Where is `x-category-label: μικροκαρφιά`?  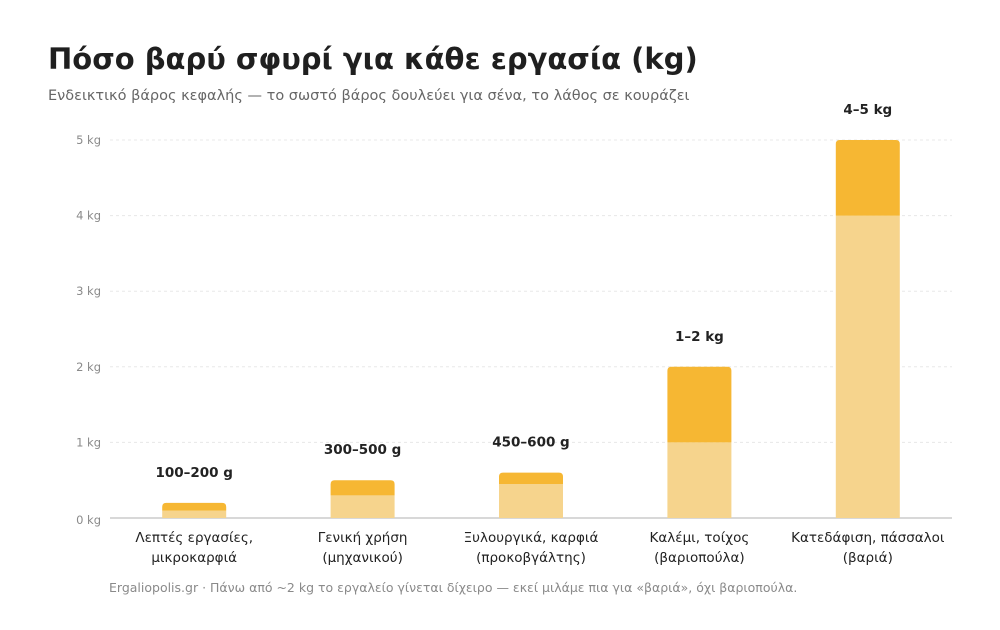
x-category-label: μικροκαρφιά is located at coordinates (194, 558).